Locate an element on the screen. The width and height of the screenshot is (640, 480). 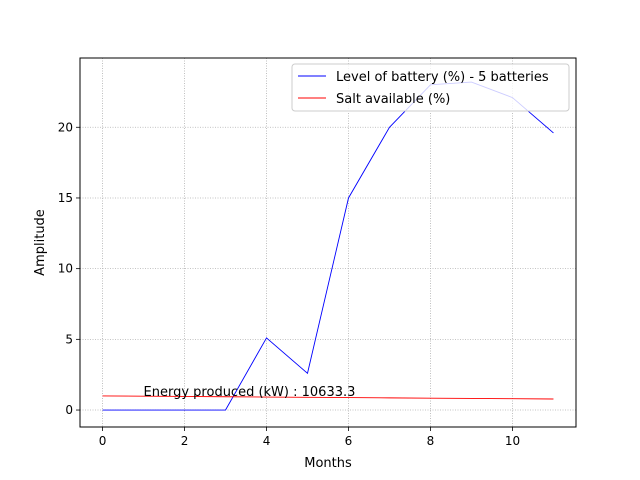
y-tick-label: 20 is located at coordinates (65, 127).